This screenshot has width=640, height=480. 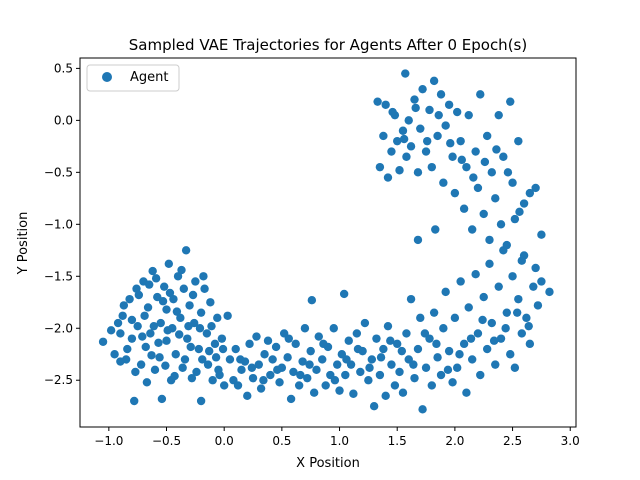 What do you see at coordinates (58, 380) in the screenshot?
I see `y-tick-label: −2.5` at bounding box center [58, 380].